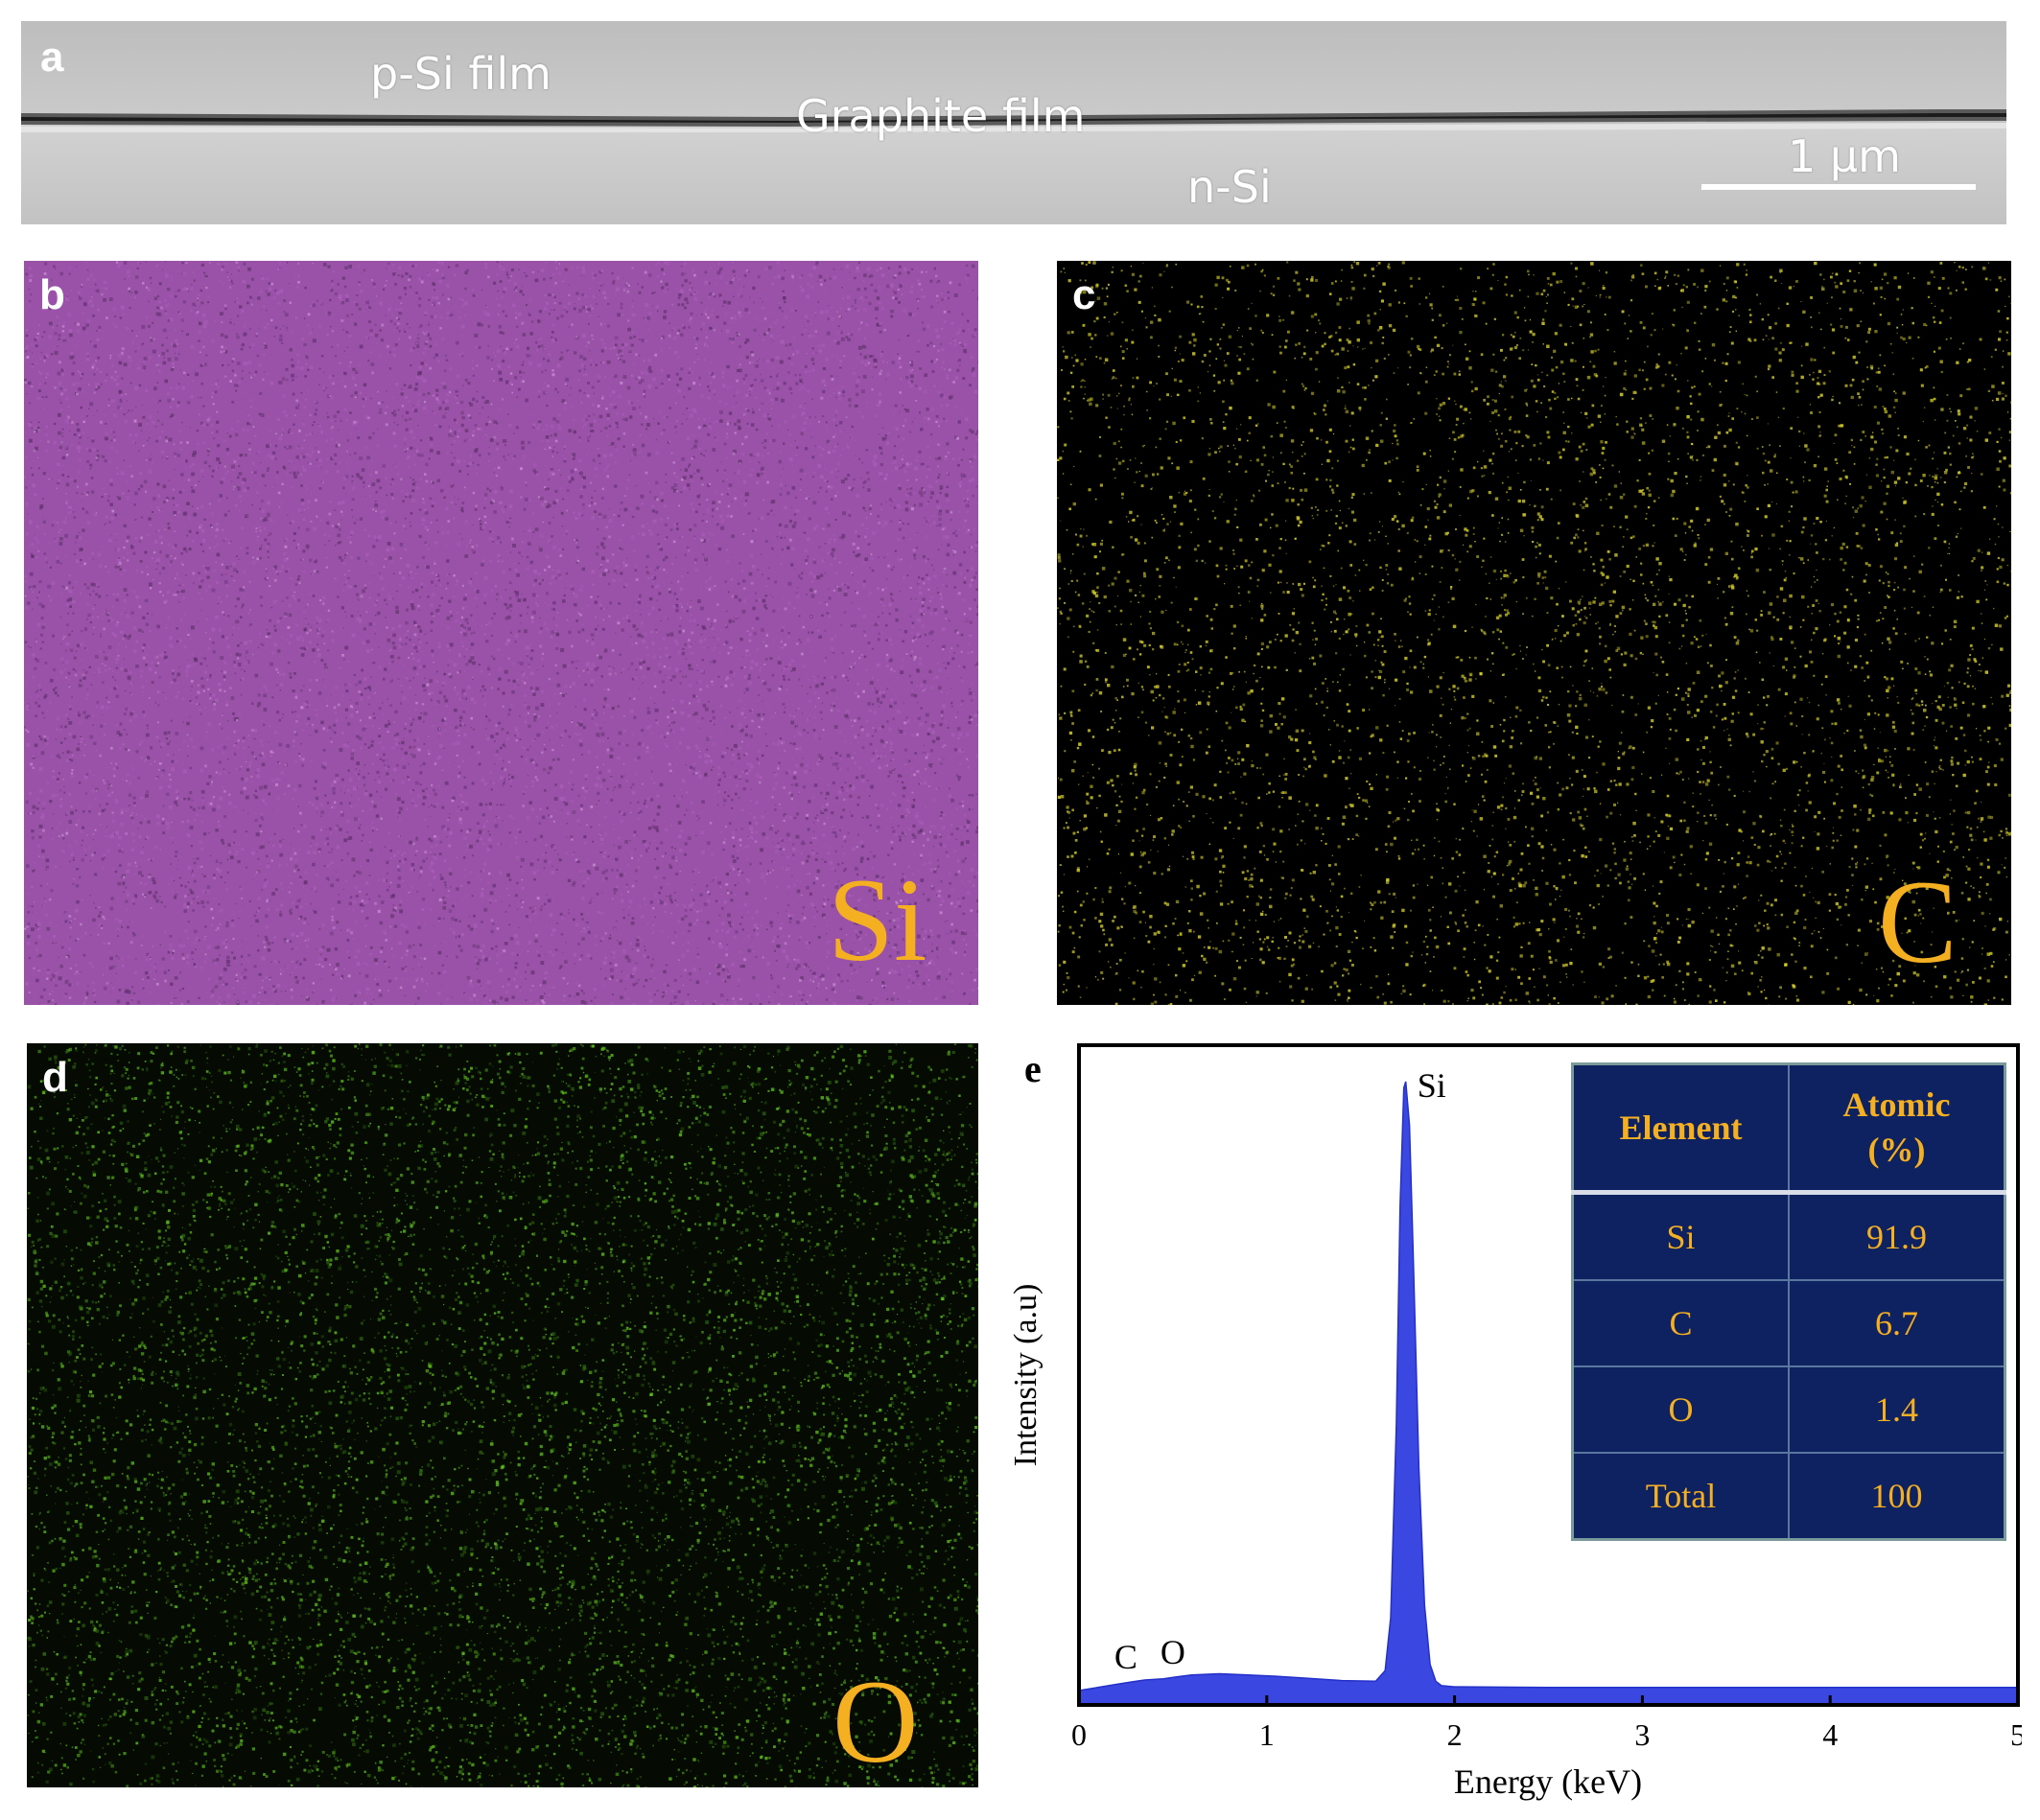 This screenshot has height=1820, width=2040. I want to click on header-element: Element, so click(1680, 1128).